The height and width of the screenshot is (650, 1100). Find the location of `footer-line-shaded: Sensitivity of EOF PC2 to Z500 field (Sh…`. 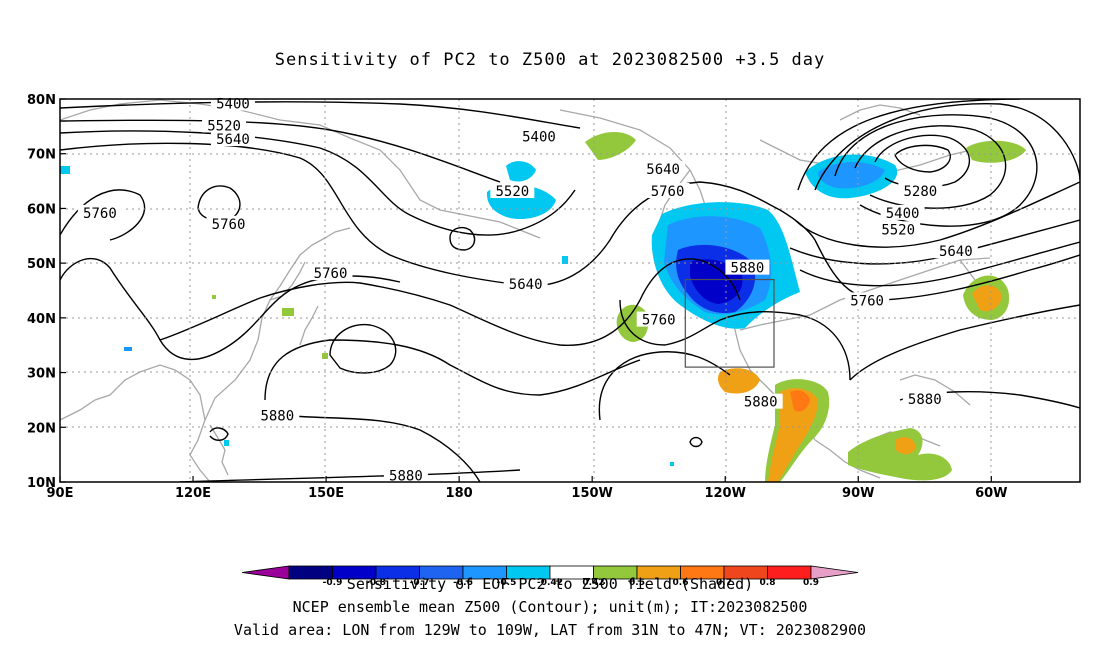

footer-line-shaded: Sensitivity of EOF PC2 to Z500 field (Sh… is located at coordinates (550, 584).